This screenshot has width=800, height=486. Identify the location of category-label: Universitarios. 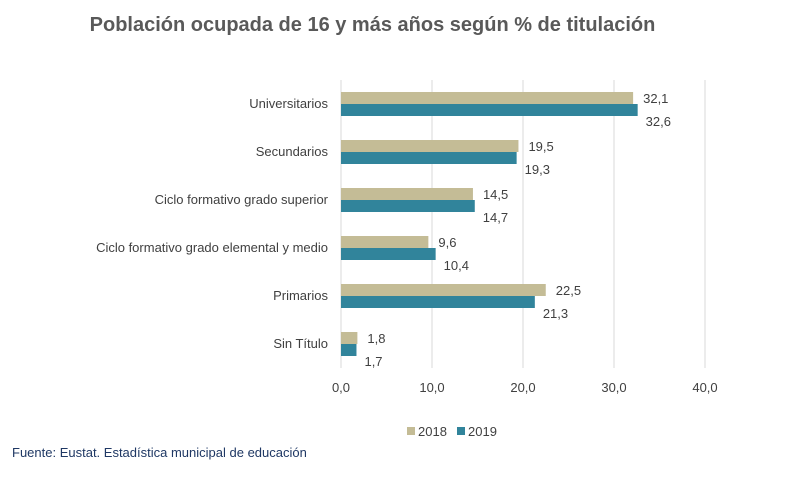
(288, 103).